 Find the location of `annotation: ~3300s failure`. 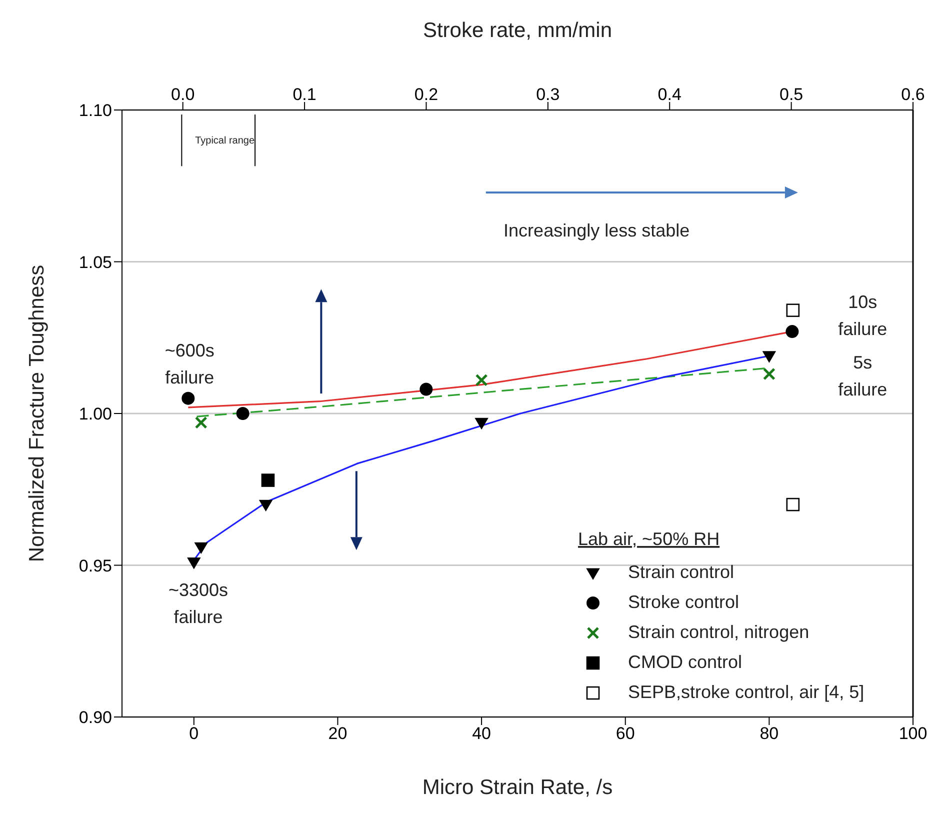

annotation: ~3300s failure is located at coordinates (198, 603).